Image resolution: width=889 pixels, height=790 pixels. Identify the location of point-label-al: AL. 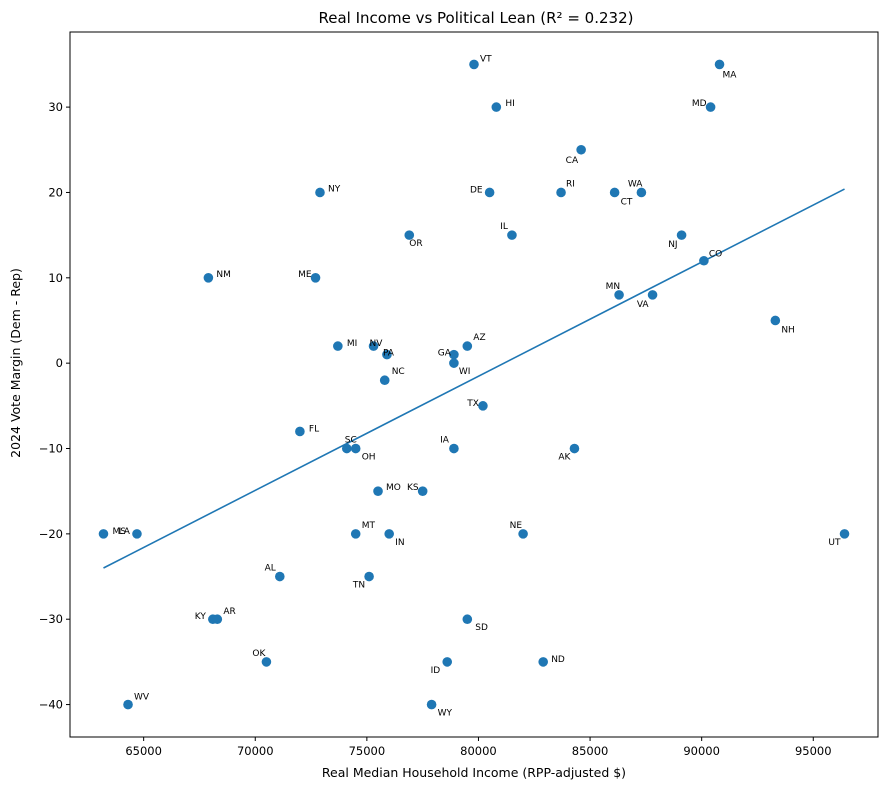
(270, 569).